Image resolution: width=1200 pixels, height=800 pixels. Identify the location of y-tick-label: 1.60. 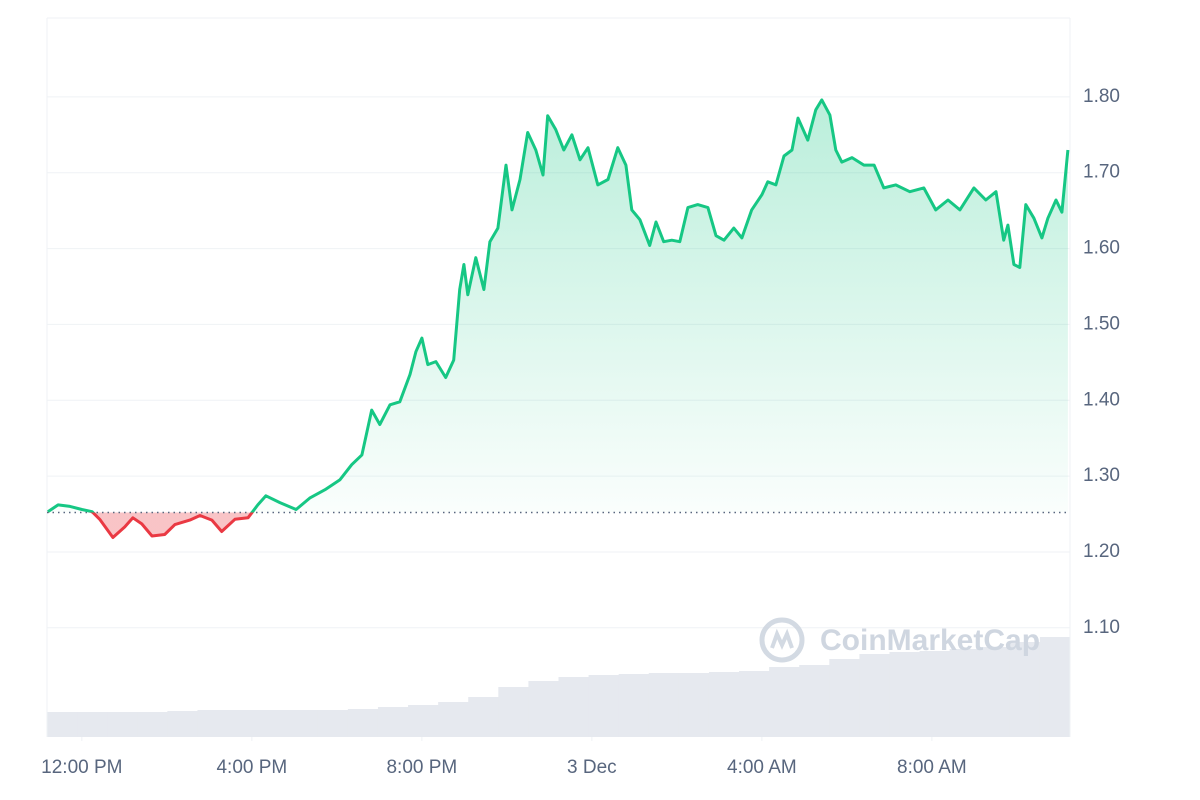
(1101, 248).